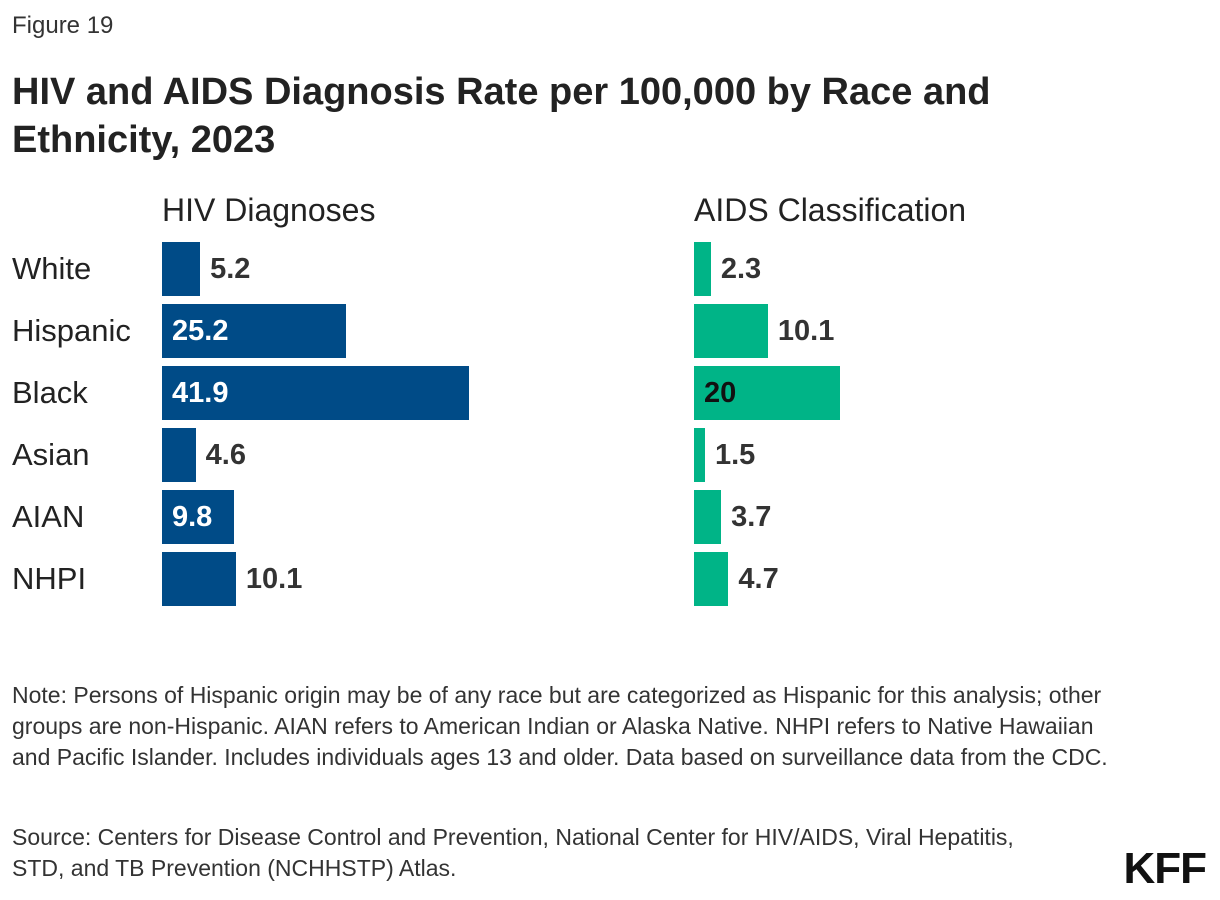 Image resolution: width=1220 pixels, height=900 pixels. I want to click on data-label: 5.2, so click(230, 269).